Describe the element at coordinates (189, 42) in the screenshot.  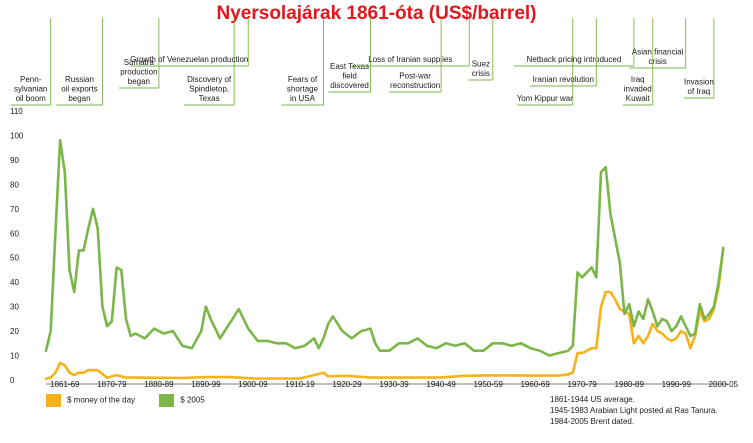
I see `annotation: Growth of Venezuelan production` at that location.